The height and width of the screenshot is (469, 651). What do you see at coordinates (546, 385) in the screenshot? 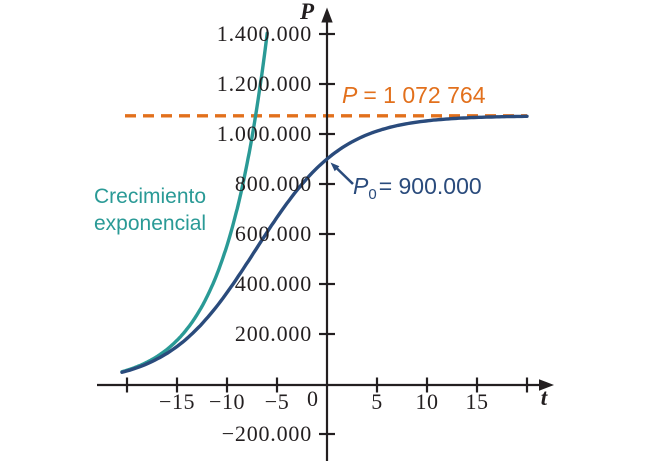
I see `x-axis-arrowhead` at bounding box center [546, 385].